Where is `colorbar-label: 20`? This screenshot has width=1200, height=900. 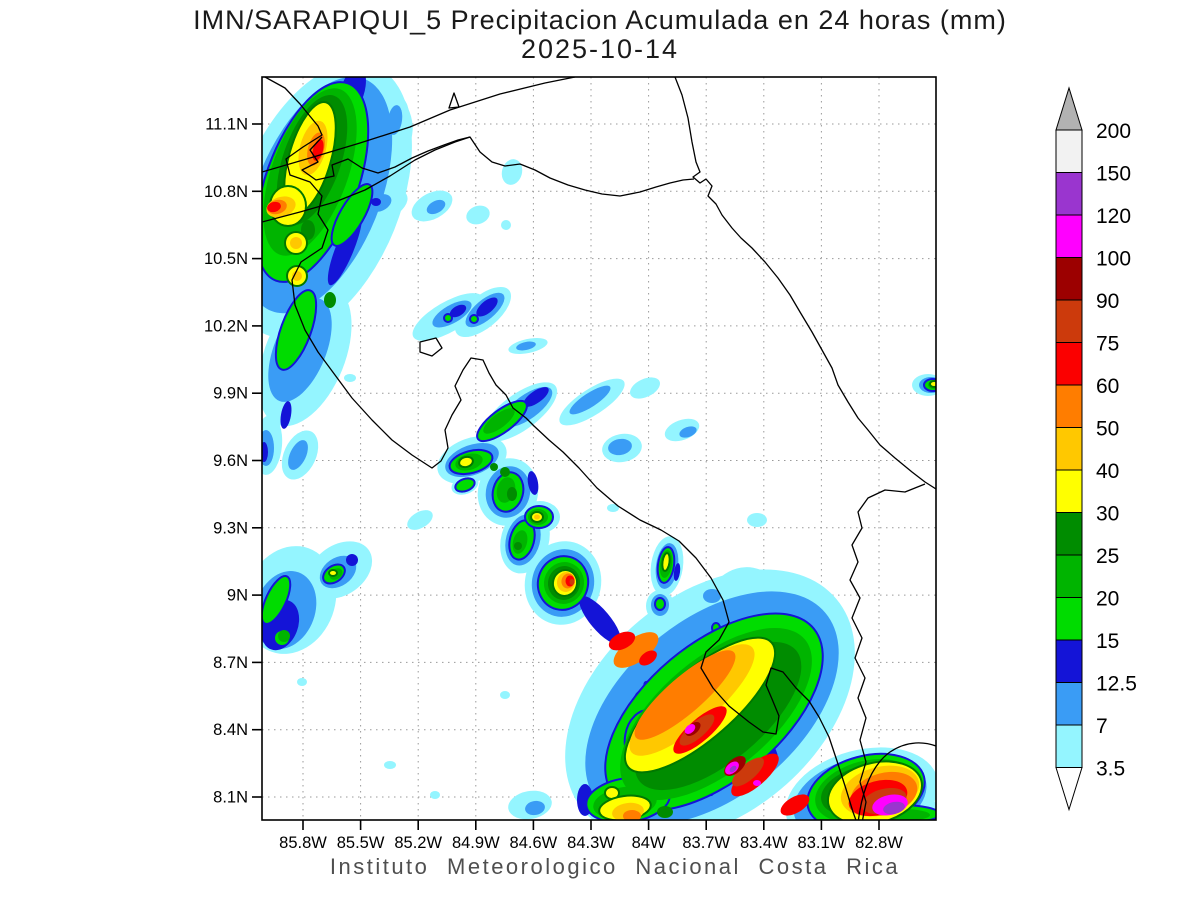
colorbar-label: 20 is located at coordinates (1107, 599).